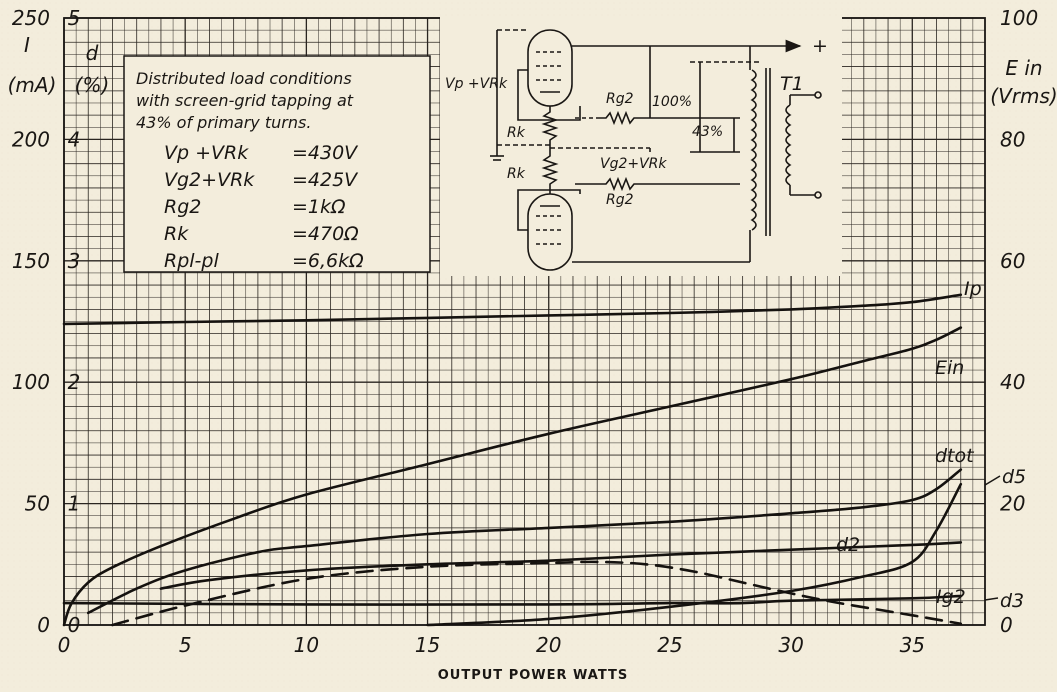 The image size is (1057, 692). Describe the element at coordinates (245, 100) in the screenshot. I see `conditions-line-2: with screen-grid tapping at` at that location.